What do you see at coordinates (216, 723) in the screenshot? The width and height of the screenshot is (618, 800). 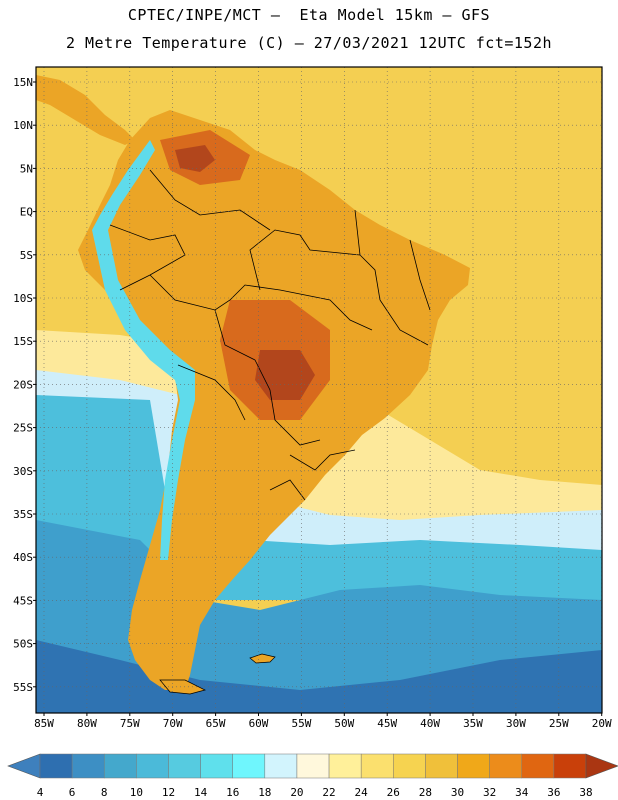 I see `lon-label: 65W` at bounding box center [216, 723].